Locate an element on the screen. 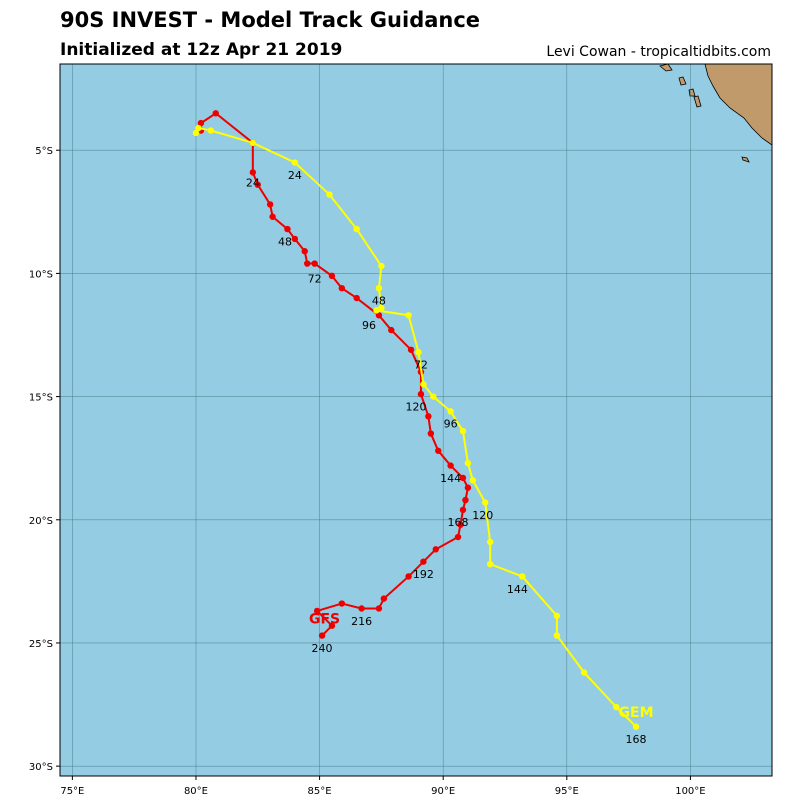 The image size is (800, 800). y-tick-label: 15°S is located at coordinates (41, 398).